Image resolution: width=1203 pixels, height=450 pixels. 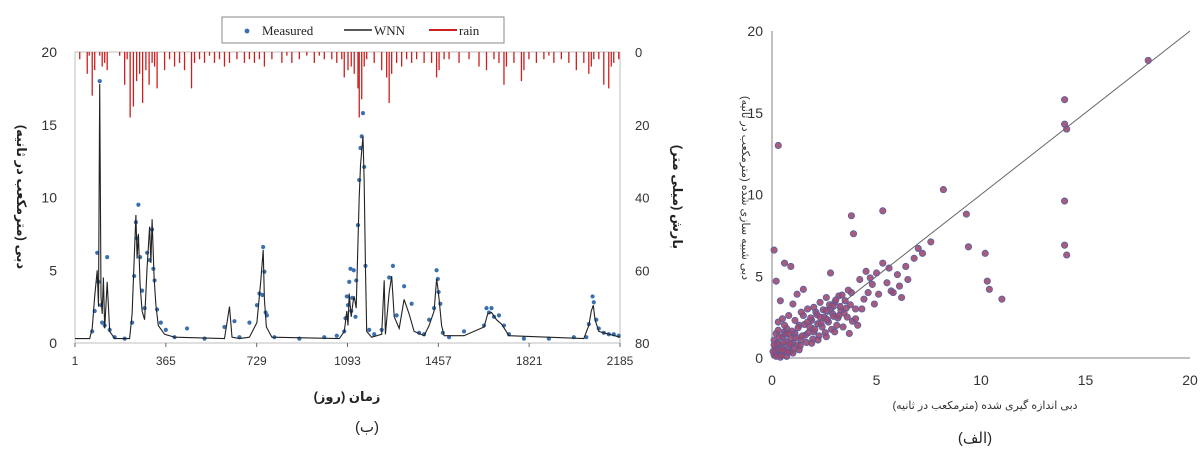 I want to click on scatter-x-ticks: 0 5 10 15 20, so click(x=983, y=380).